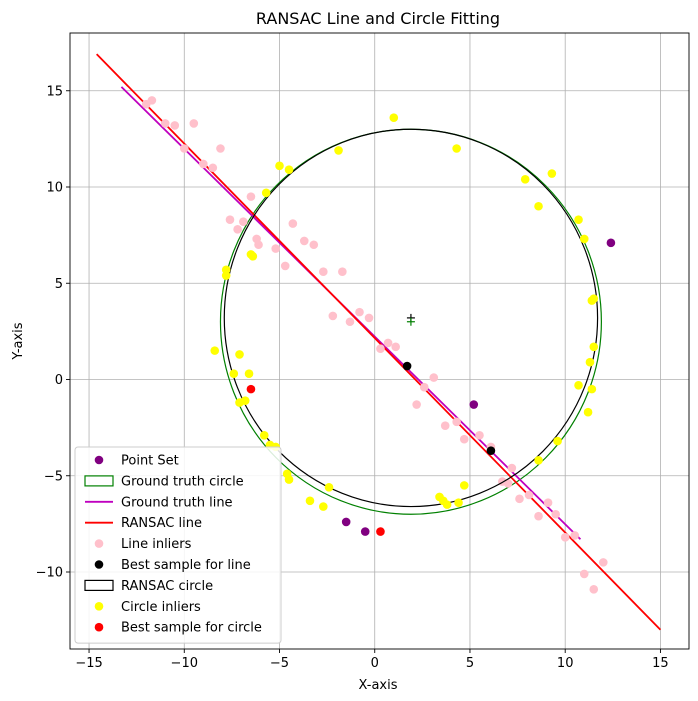 The width and height of the screenshot is (698, 701). Describe the element at coordinates (150, 461) in the screenshot. I see `legend-label: Point Set` at that location.